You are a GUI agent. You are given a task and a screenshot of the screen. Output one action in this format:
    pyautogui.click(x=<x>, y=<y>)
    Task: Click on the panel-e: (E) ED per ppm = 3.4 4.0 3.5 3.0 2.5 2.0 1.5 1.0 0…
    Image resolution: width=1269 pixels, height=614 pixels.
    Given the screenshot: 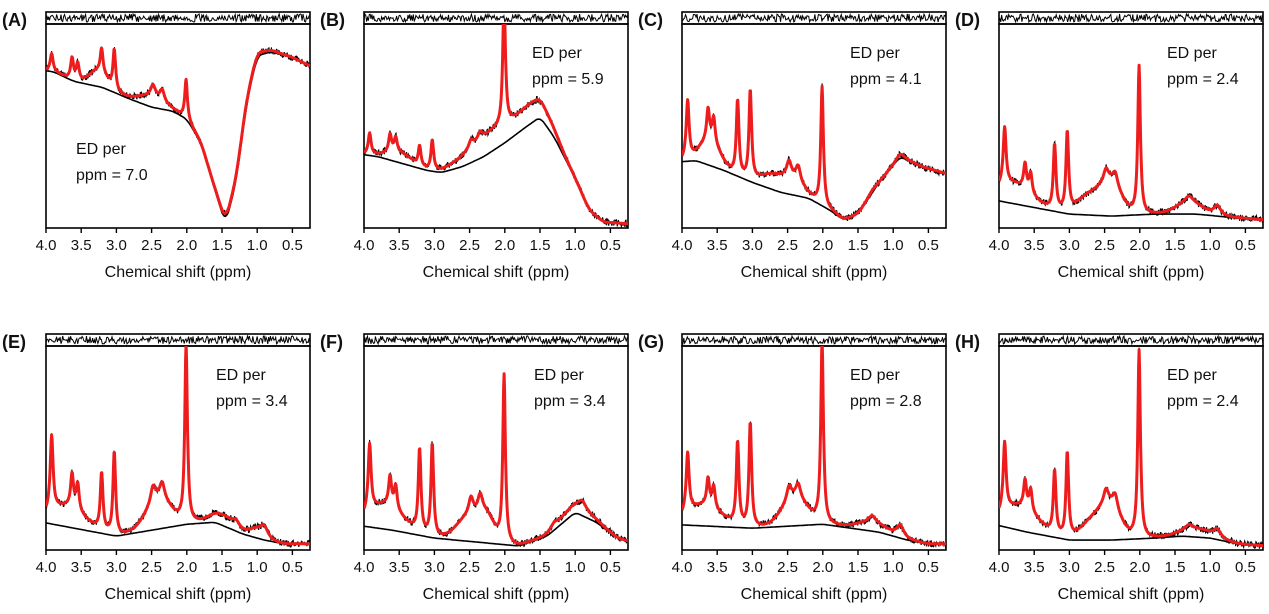 What is the action you would take?
    pyautogui.click(x=156, y=467)
    